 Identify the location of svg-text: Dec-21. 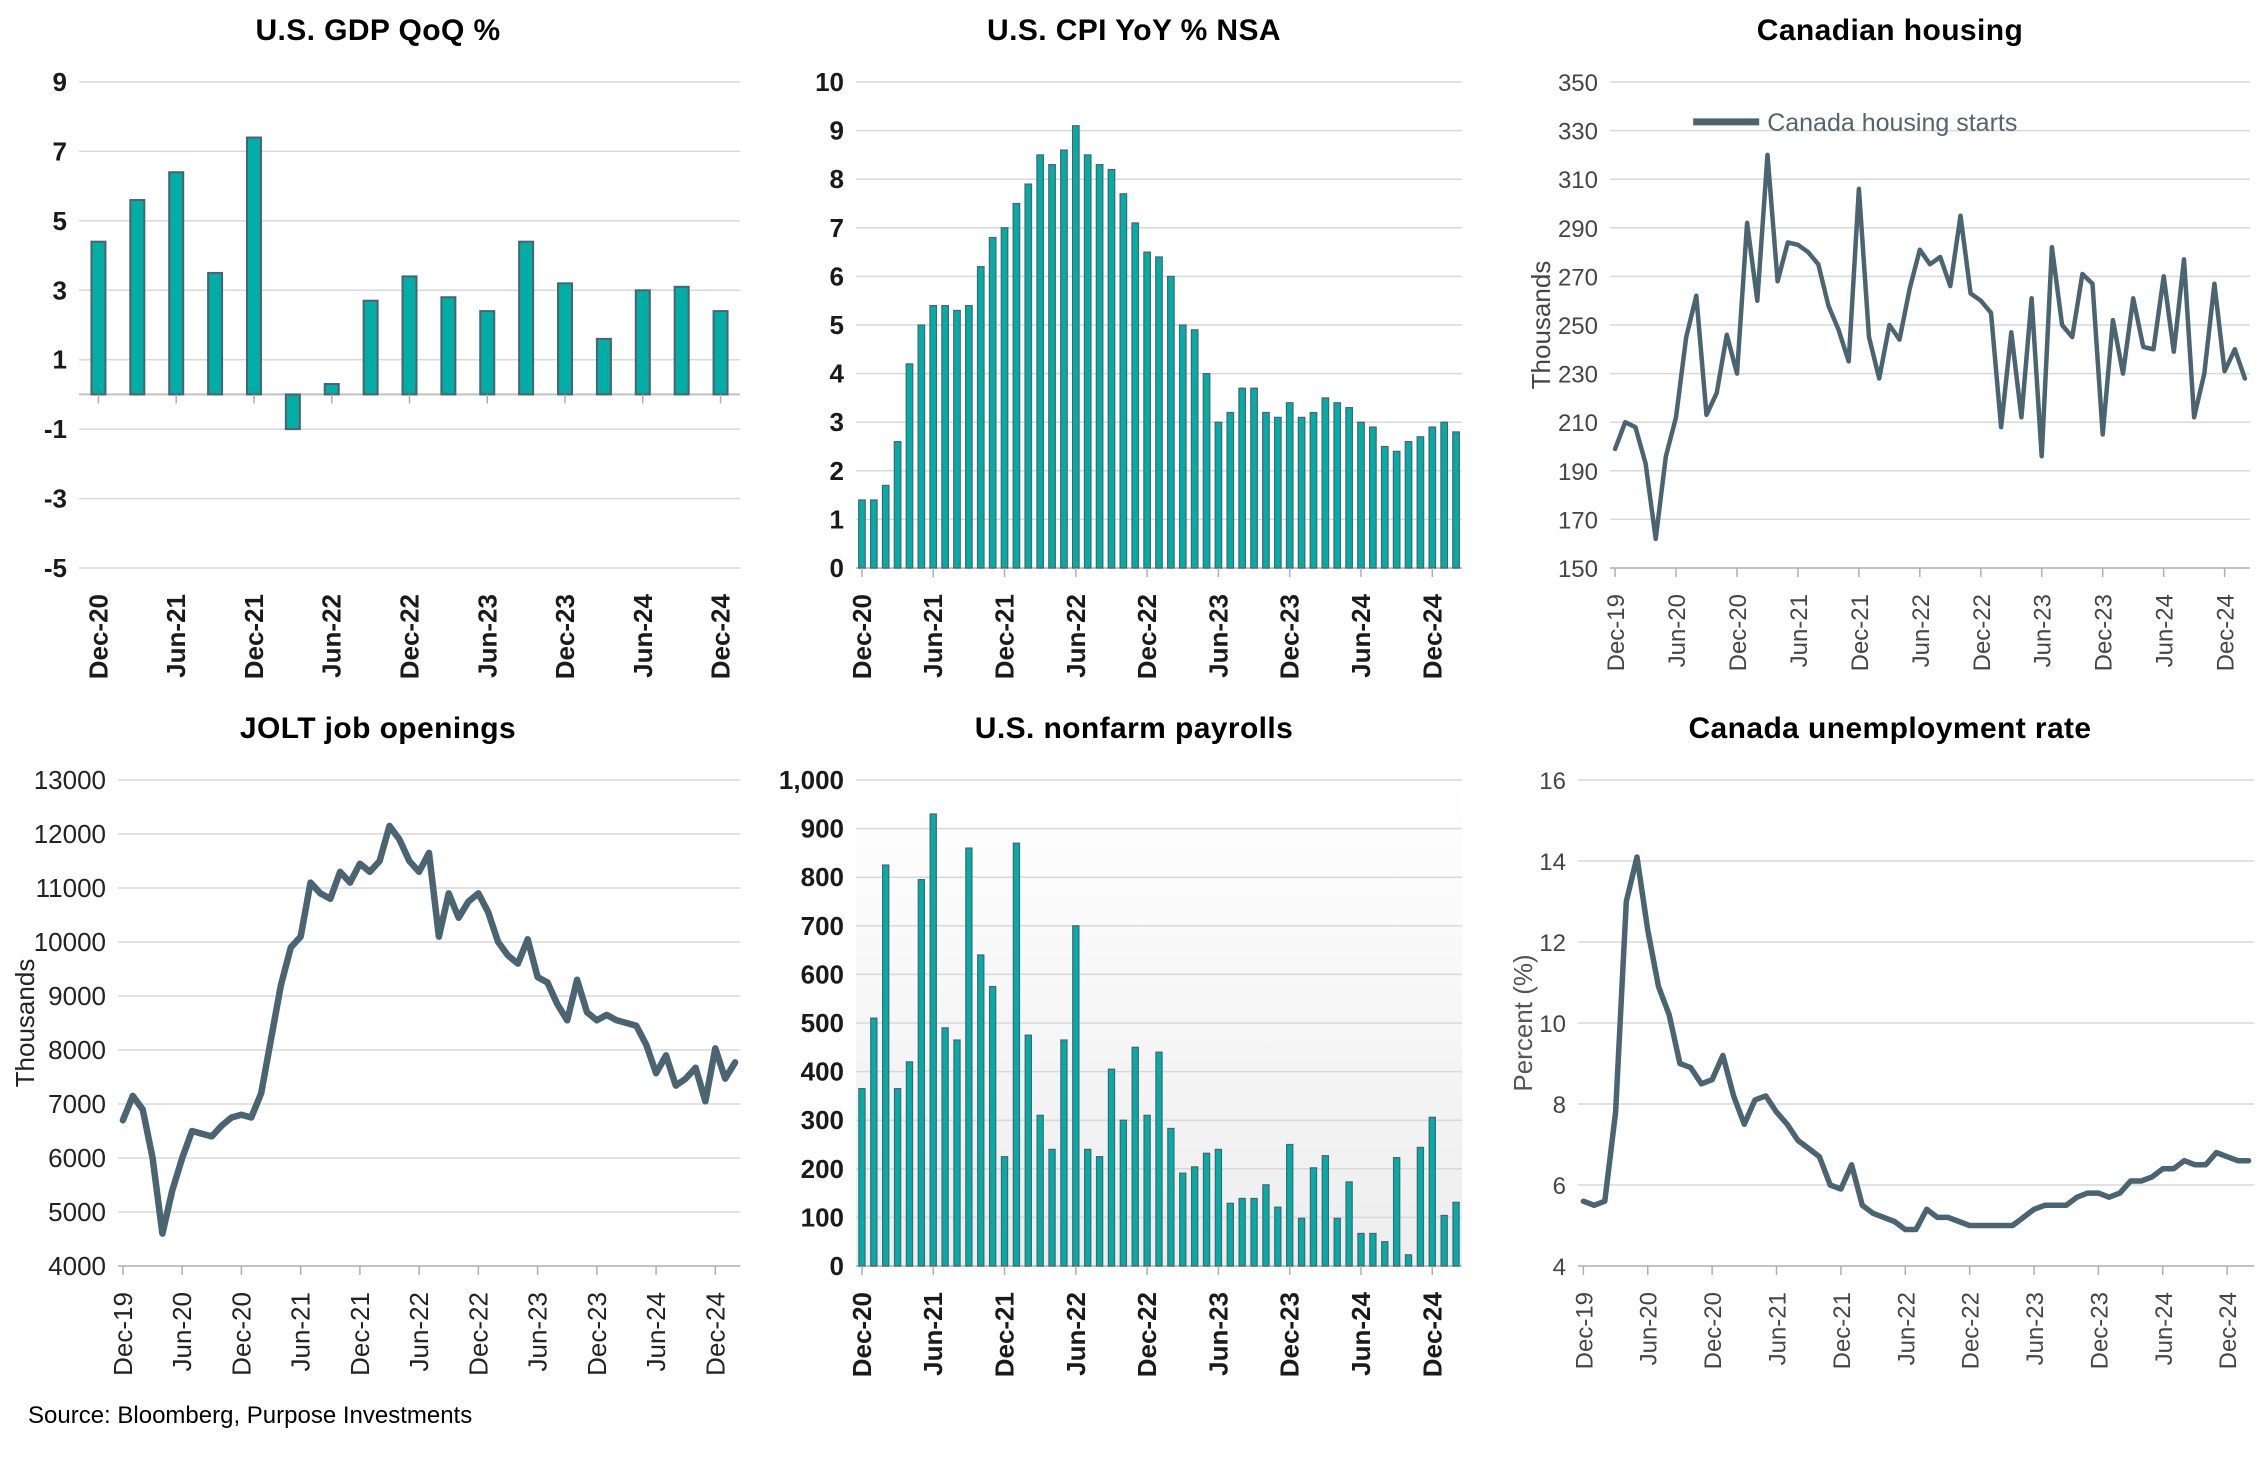
(254, 636).